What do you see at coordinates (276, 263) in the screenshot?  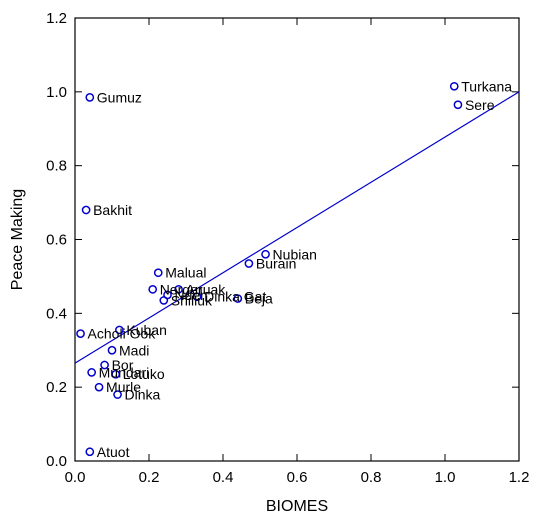 I see `point-label: Burain` at bounding box center [276, 263].